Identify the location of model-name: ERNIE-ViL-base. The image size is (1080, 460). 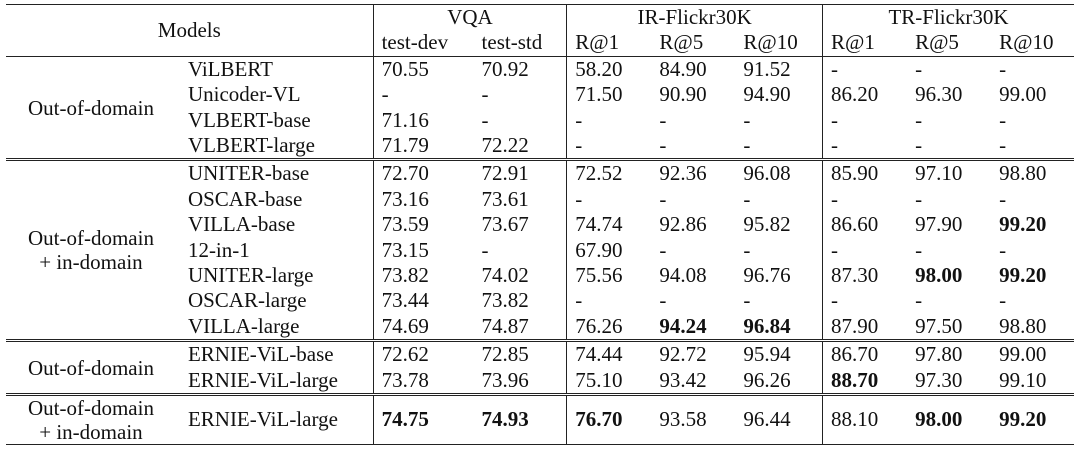
(274, 353).